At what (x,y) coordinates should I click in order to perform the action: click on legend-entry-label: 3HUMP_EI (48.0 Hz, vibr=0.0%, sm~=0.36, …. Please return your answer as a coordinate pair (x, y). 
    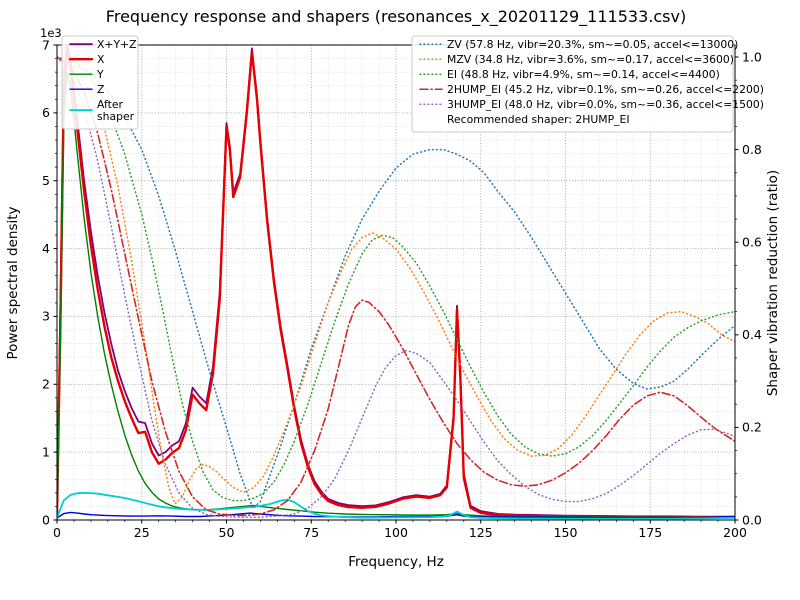
    Looking at the image, I should click on (605, 104).